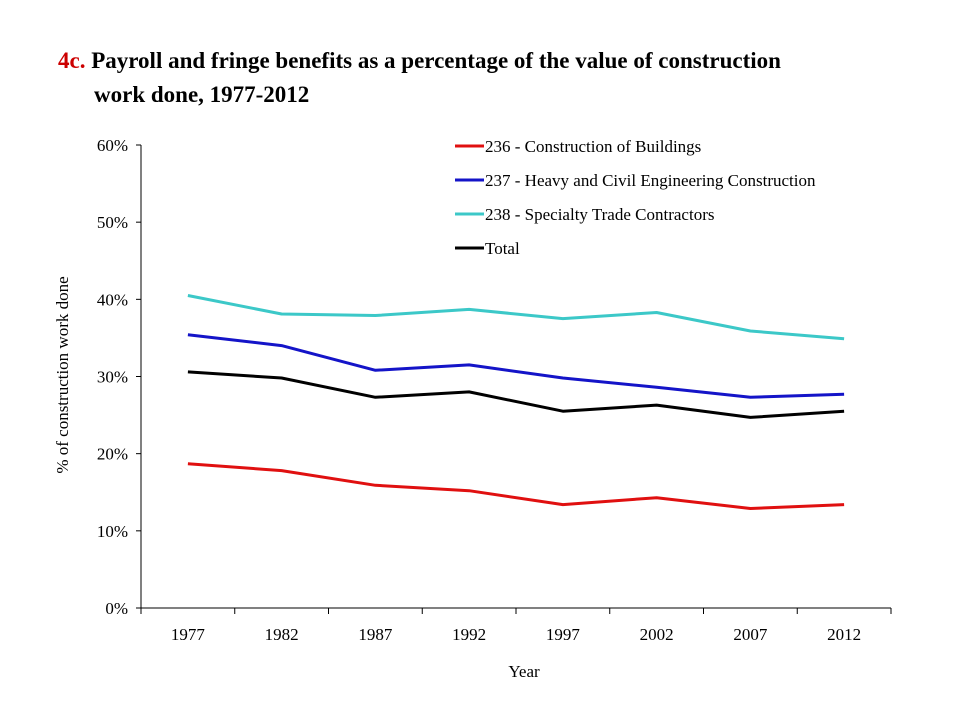  What do you see at coordinates (116, 608) in the screenshot?
I see `y-tick-label: 0%` at bounding box center [116, 608].